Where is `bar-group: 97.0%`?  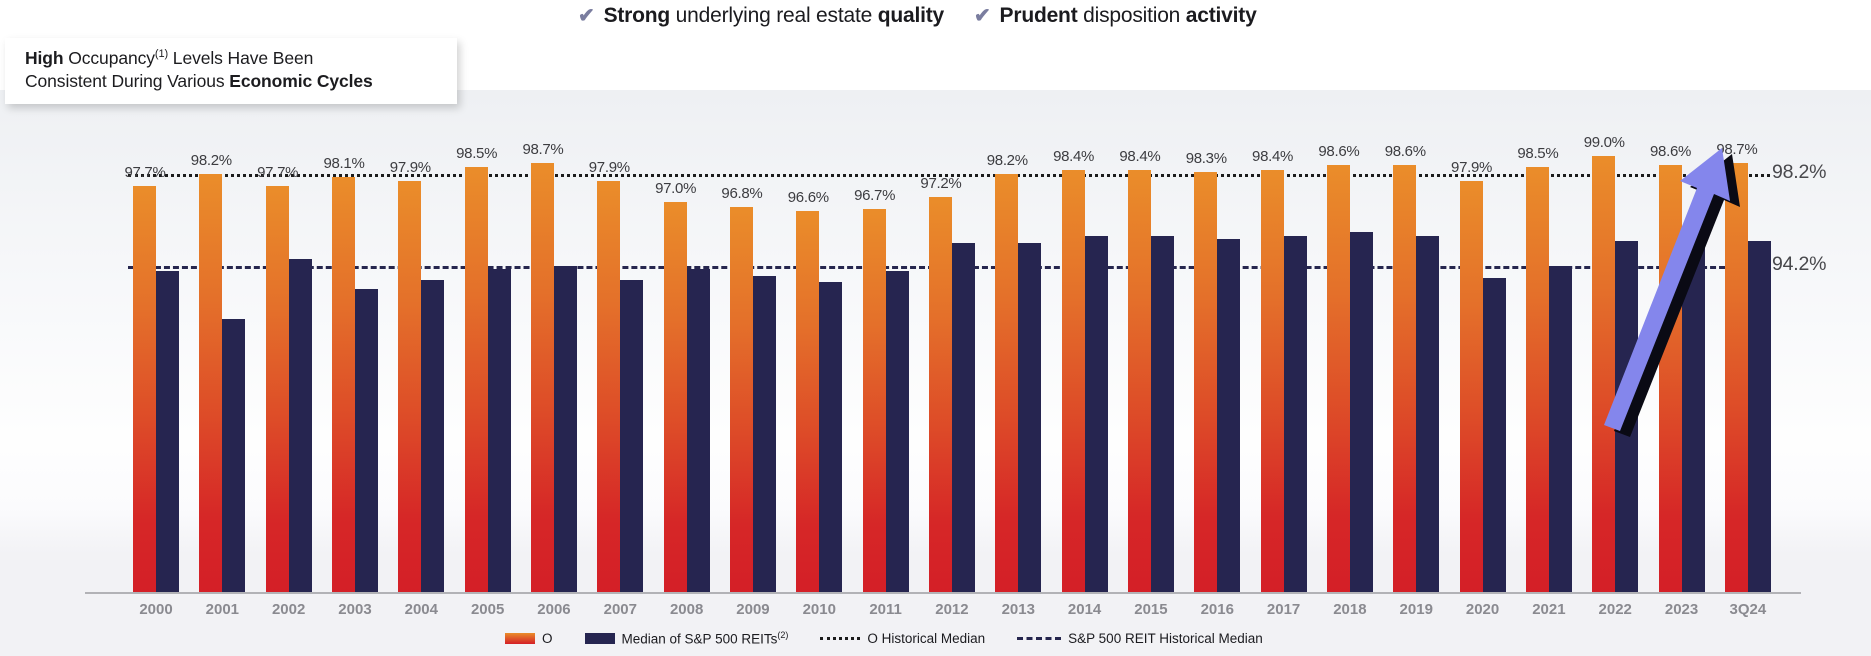
bar-group: 97.0% is located at coordinates (682, 386).